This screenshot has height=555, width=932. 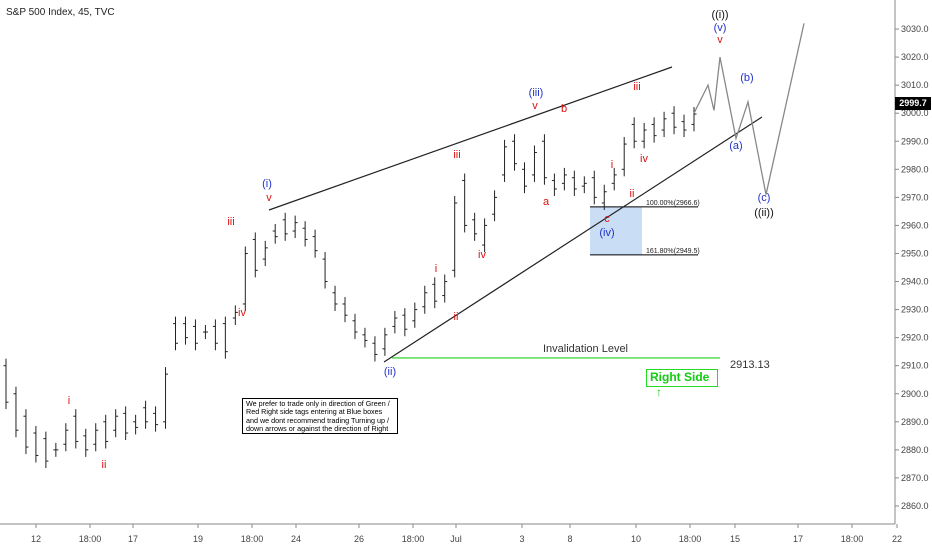 I want to click on y-tick-label: 3010.0, so click(x=915, y=85).